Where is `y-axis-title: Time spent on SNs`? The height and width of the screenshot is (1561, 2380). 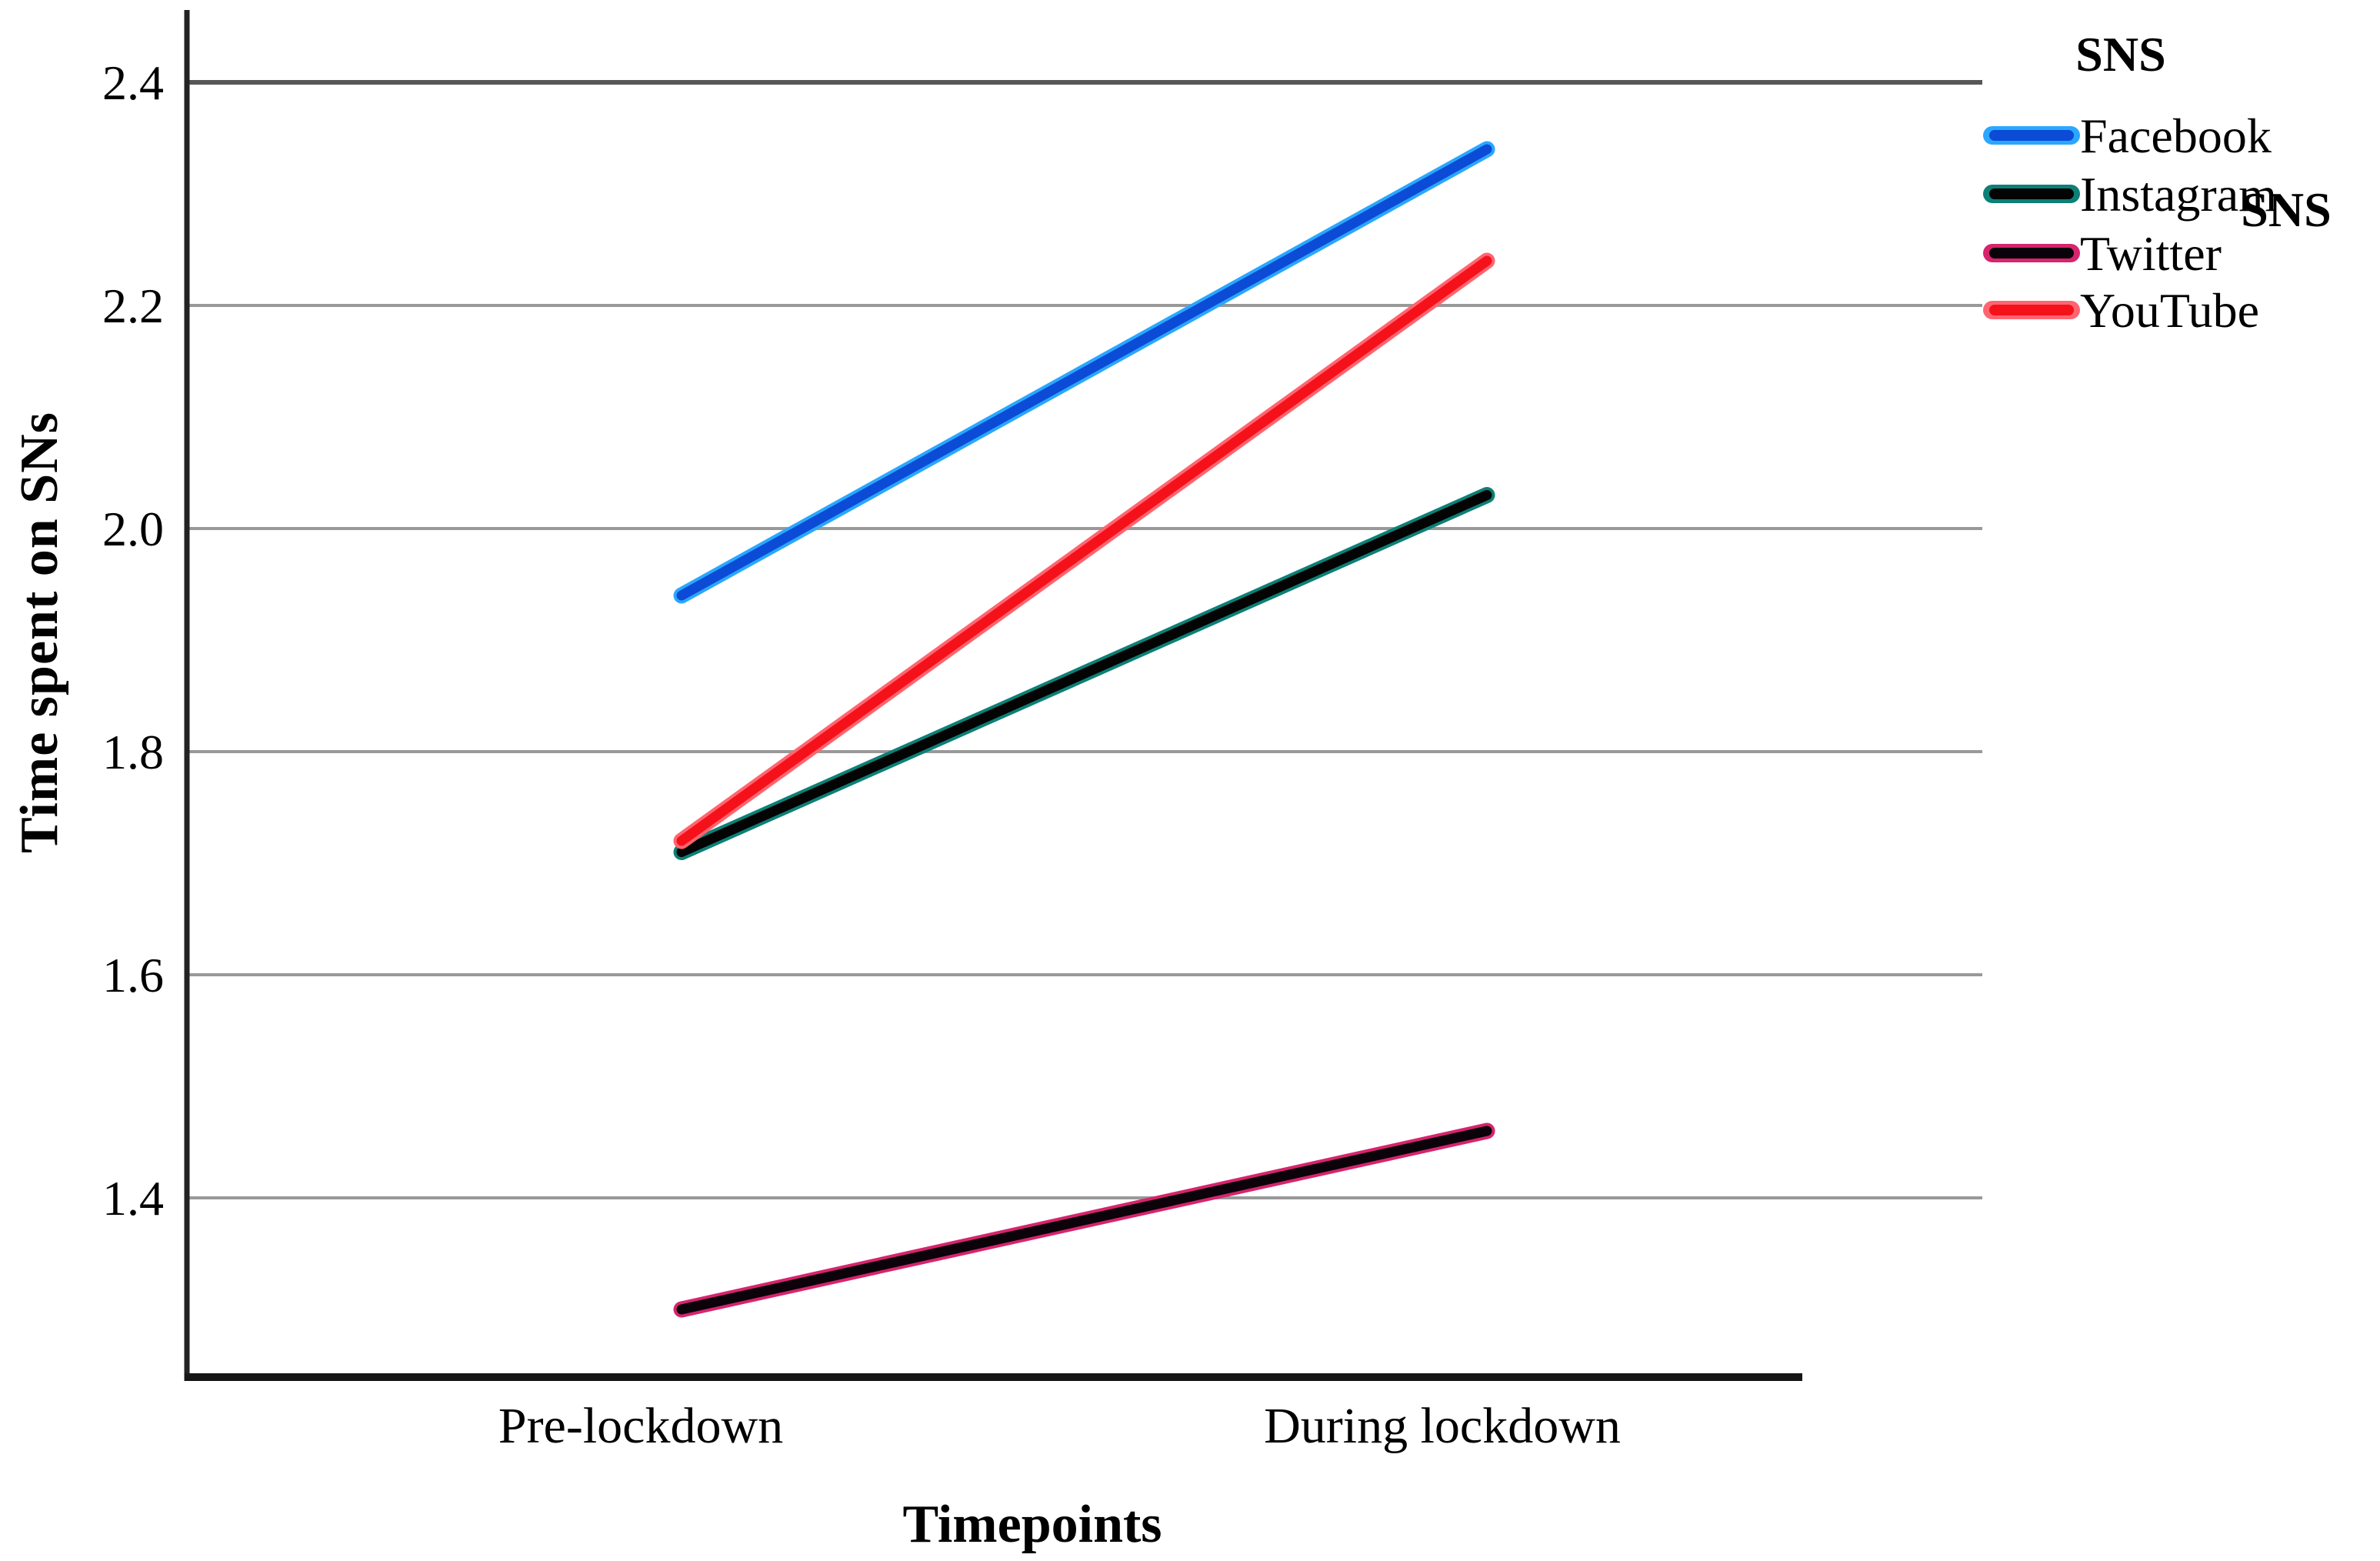
y-axis-title: Time spent on SNs is located at coordinates (39, 632).